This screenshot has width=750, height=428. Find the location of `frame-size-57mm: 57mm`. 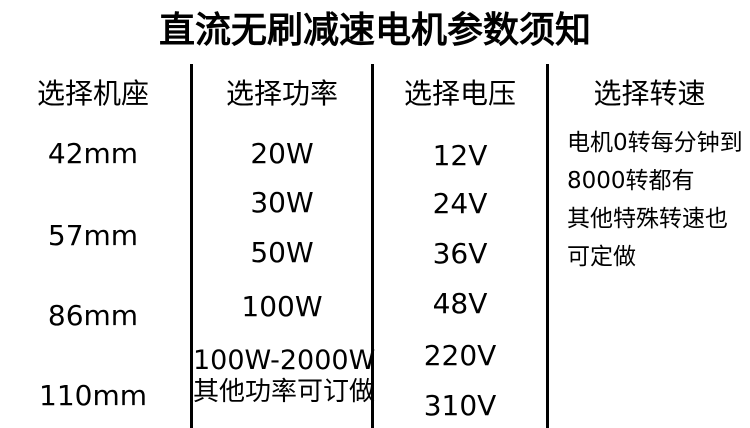

frame-size-57mm: 57mm is located at coordinates (93, 235).